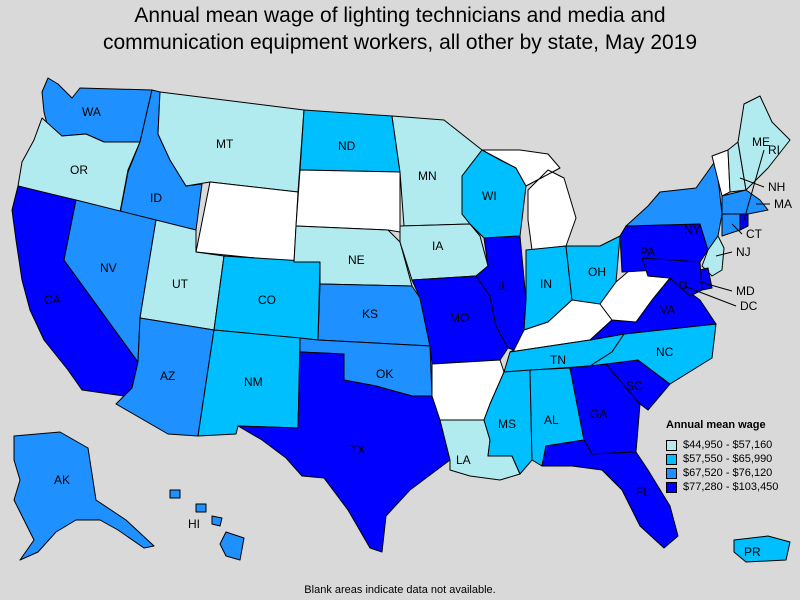  I want to click on state-il, so click(501, 293).